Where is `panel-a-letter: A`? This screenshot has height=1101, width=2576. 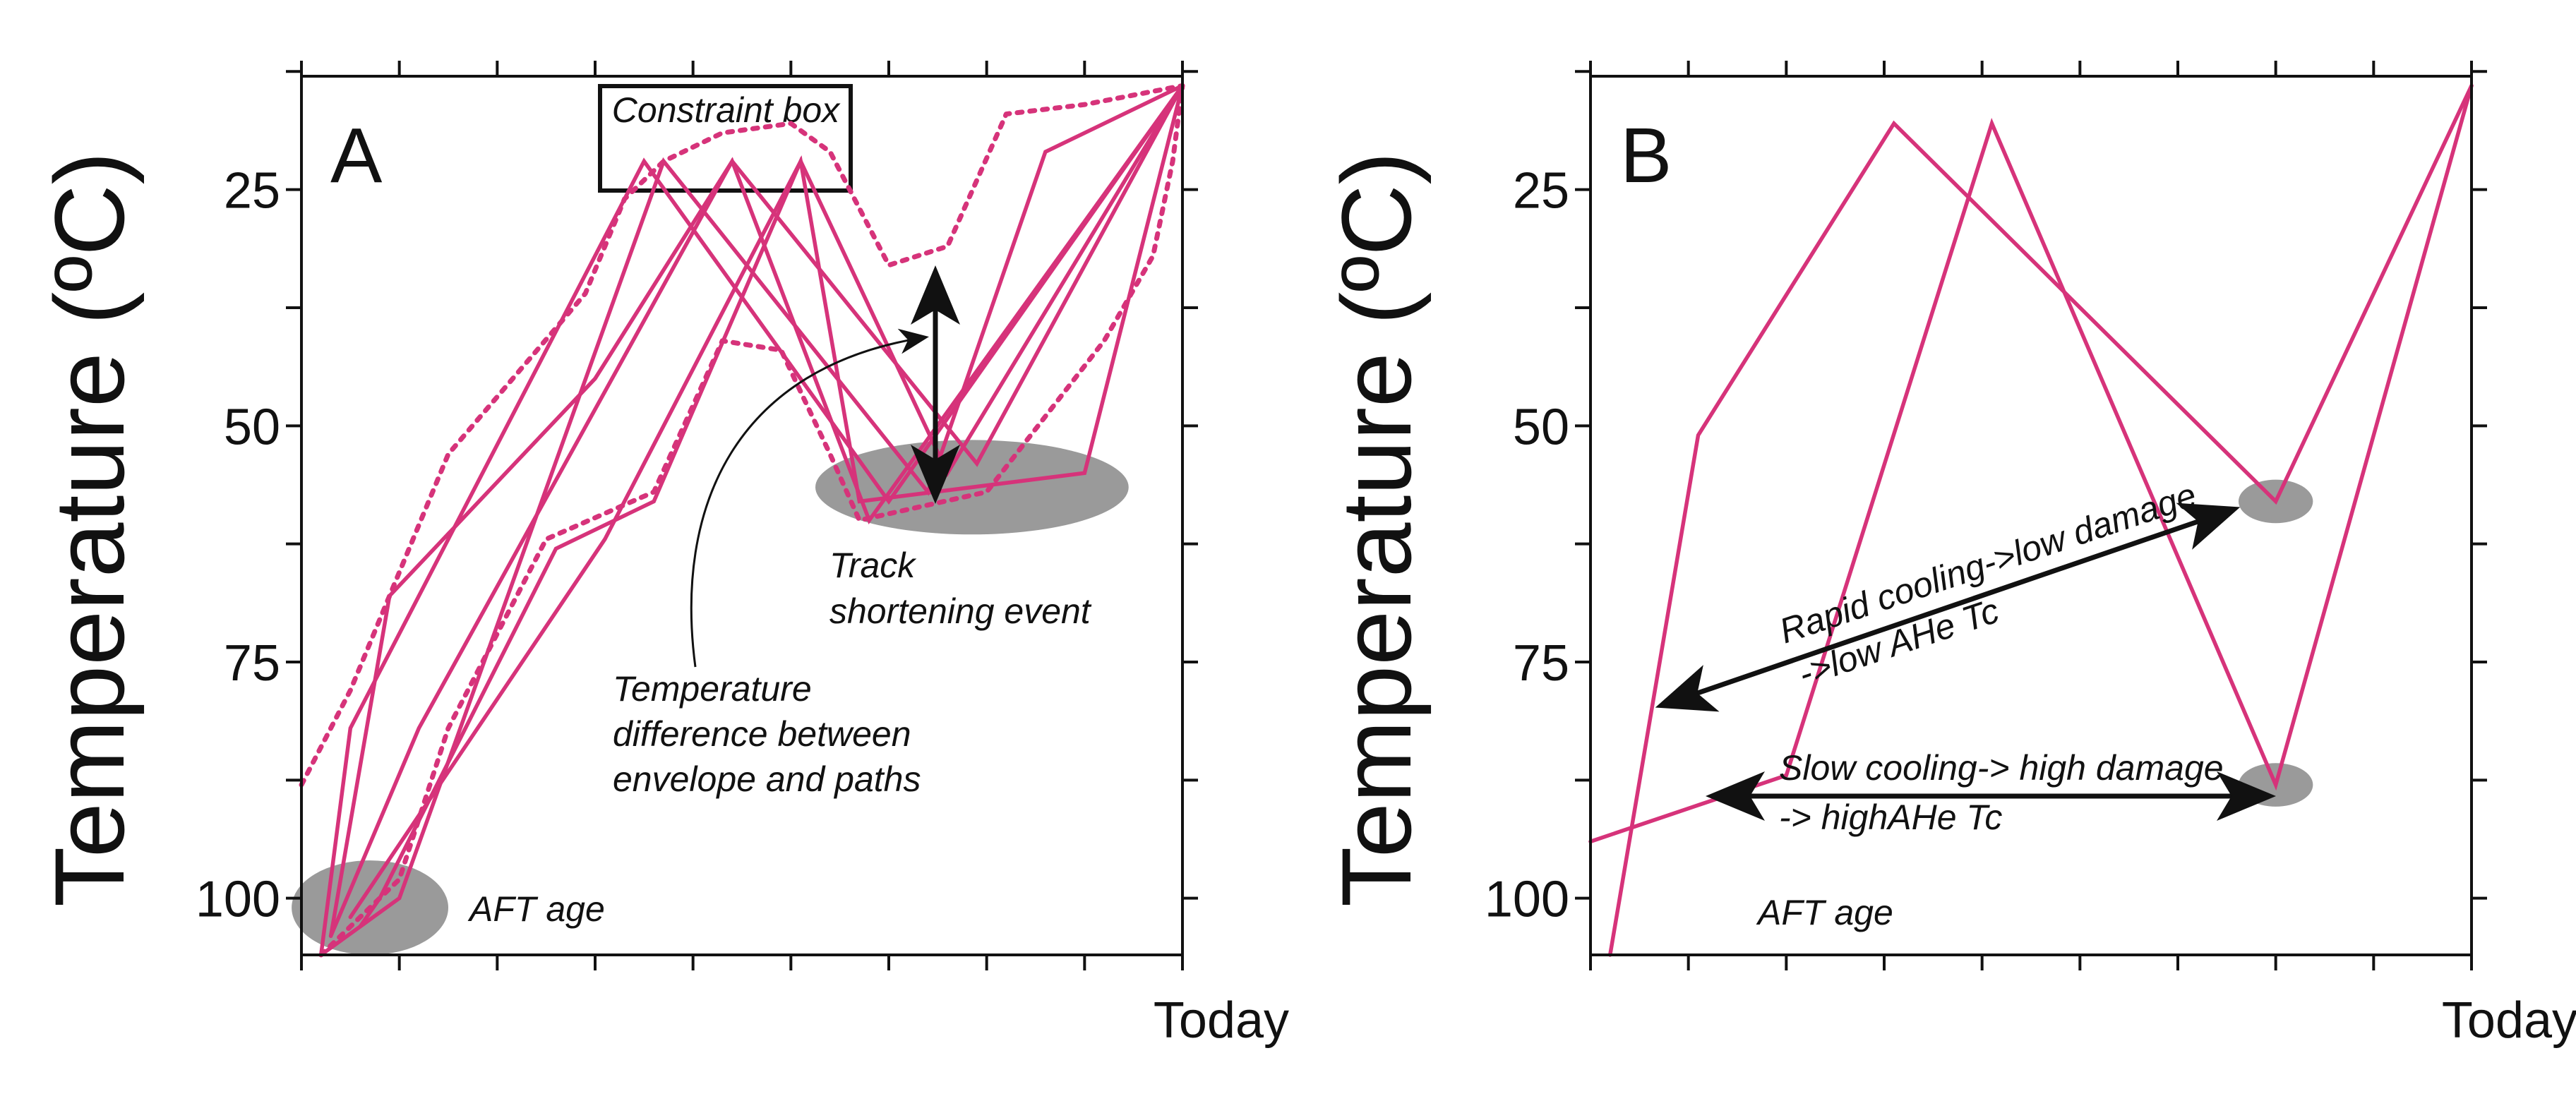
panel-a-letter: A is located at coordinates (356, 155).